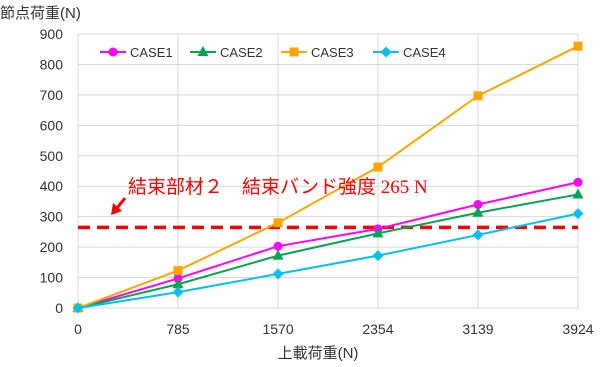 The height and width of the screenshot is (367, 607). What do you see at coordinates (52, 247) in the screenshot?
I see `y-tick-label: 200` at bounding box center [52, 247].